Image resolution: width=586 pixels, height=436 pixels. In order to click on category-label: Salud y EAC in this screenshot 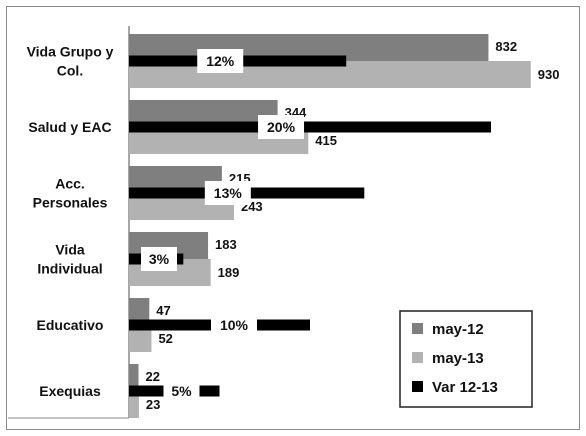, I will do `click(69, 127)`.